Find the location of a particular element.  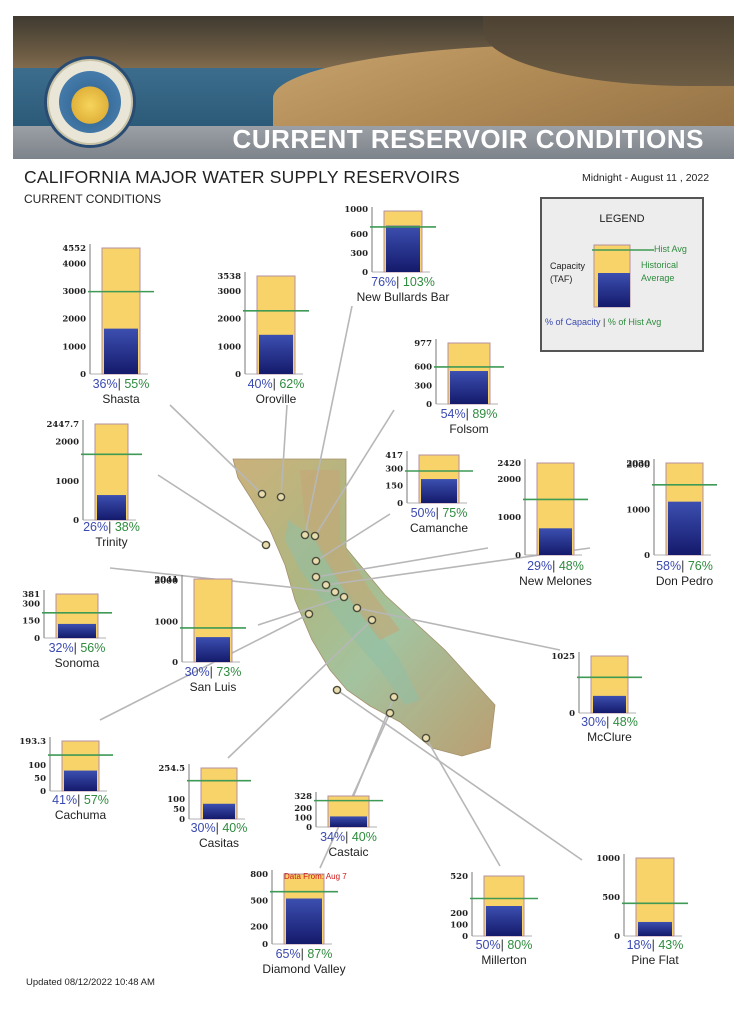

new-melones-map-marker is located at coordinates (316, 577).